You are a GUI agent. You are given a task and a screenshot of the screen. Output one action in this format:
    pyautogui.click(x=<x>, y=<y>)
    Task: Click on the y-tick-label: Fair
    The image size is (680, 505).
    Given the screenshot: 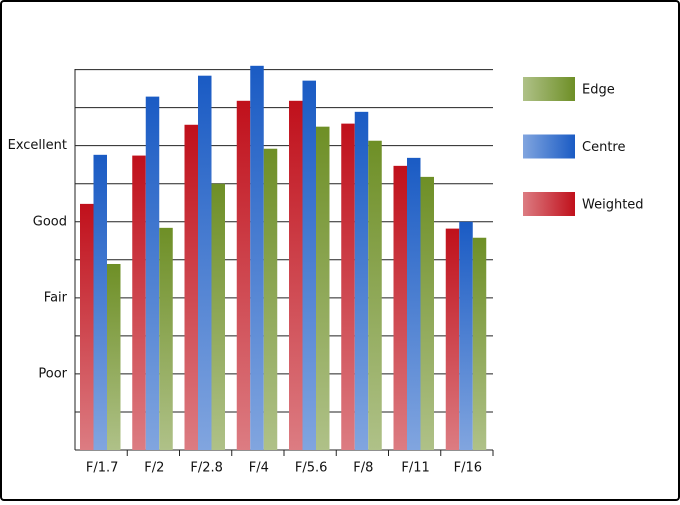 What is the action you would take?
    pyautogui.click(x=56, y=297)
    